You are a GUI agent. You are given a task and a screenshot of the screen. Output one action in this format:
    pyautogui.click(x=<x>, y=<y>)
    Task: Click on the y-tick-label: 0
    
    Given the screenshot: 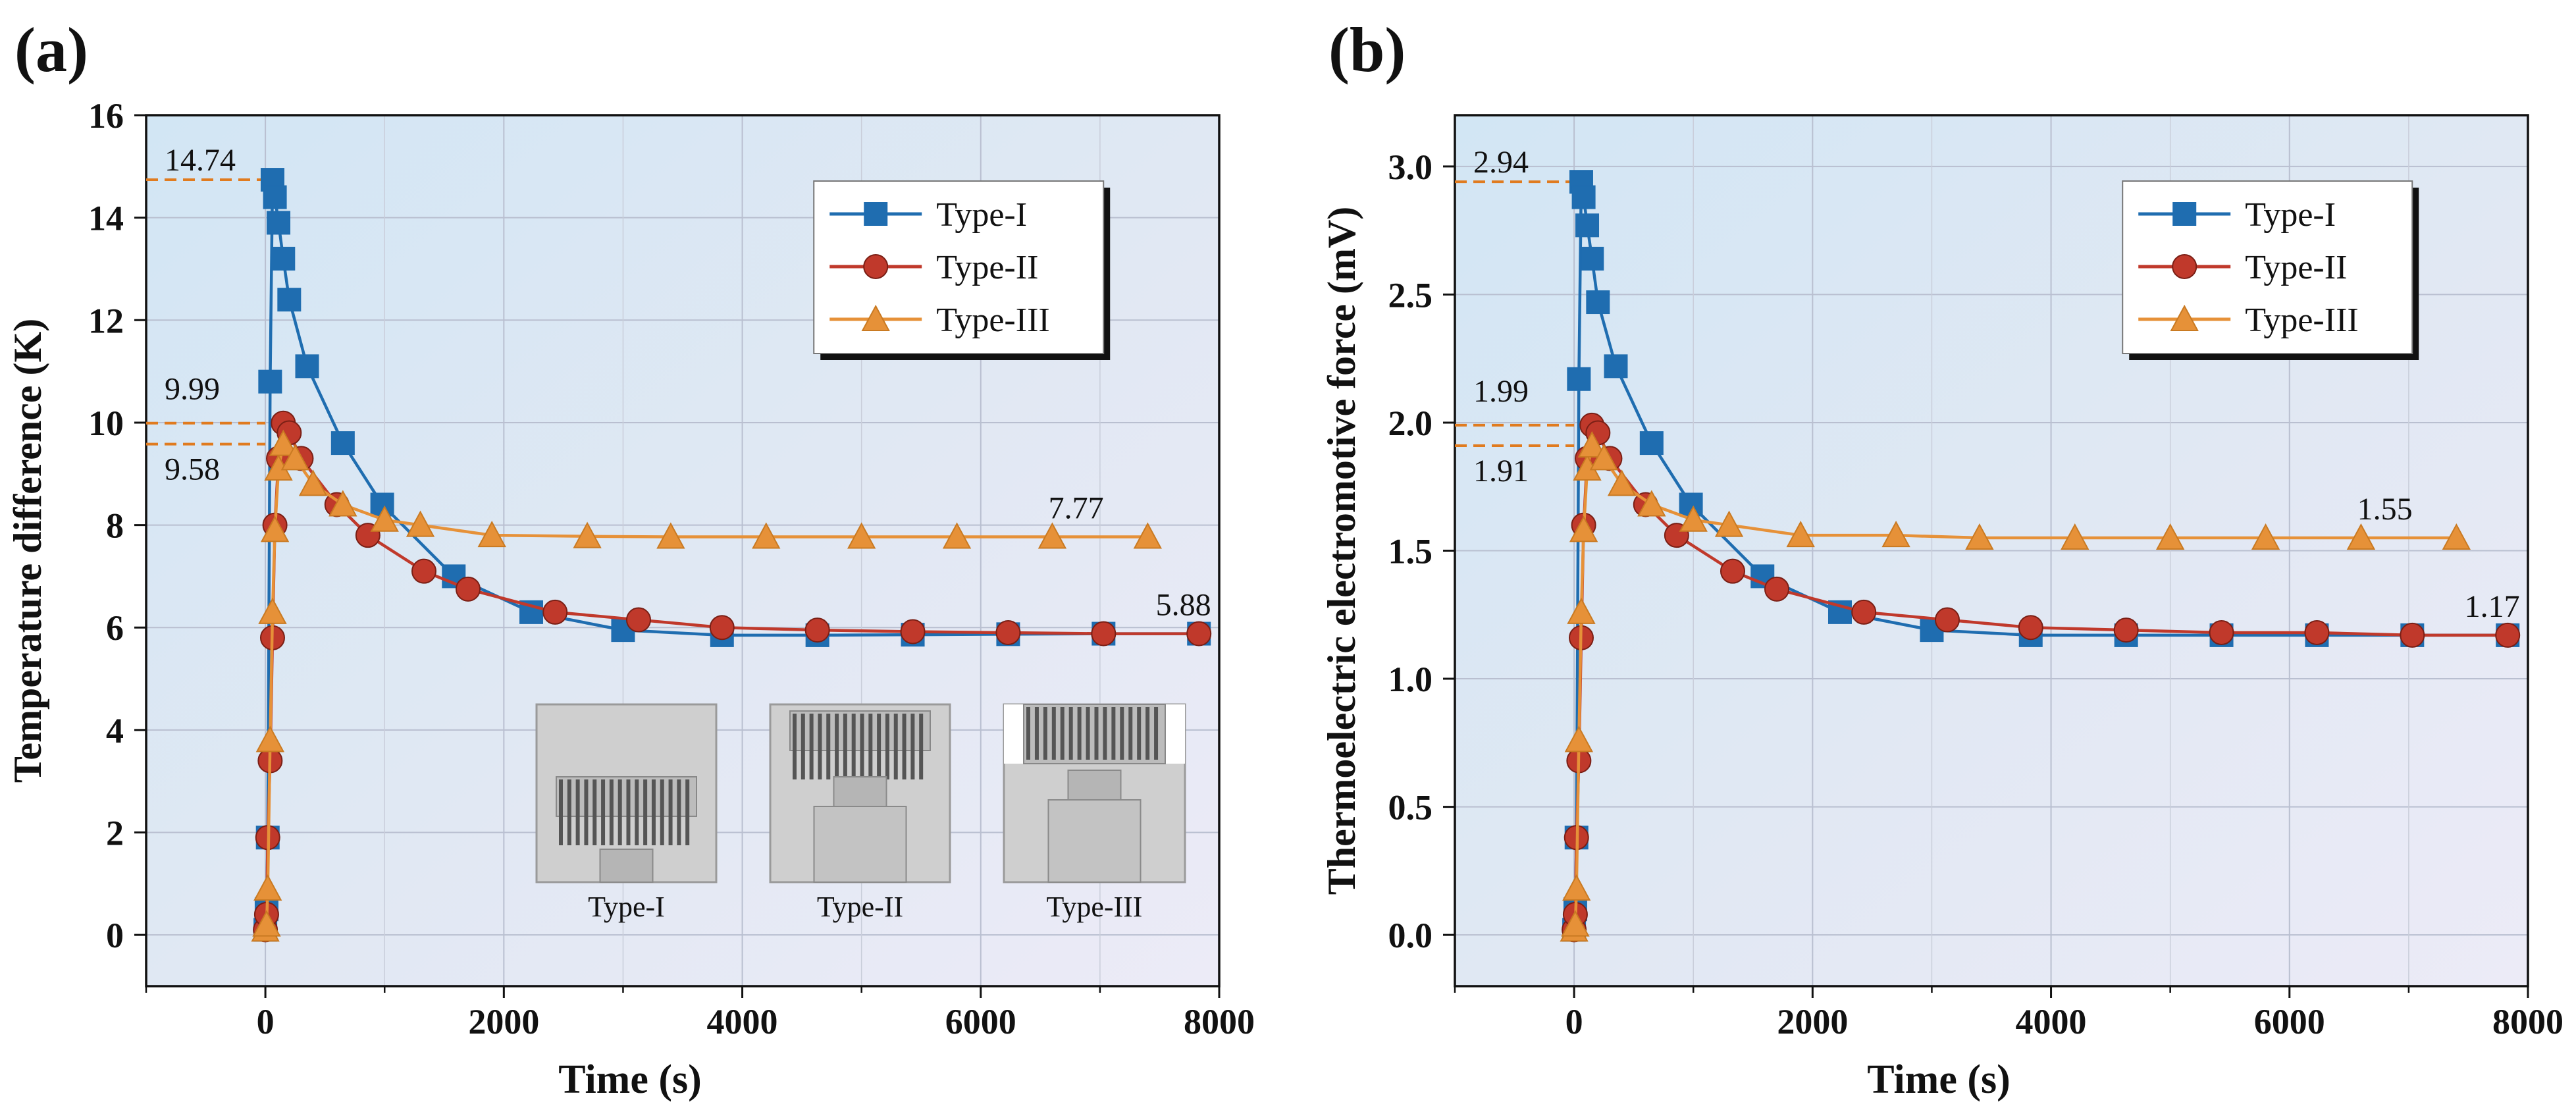 What is the action you would take?
    pyautogui.click(x=115, y=935)
    